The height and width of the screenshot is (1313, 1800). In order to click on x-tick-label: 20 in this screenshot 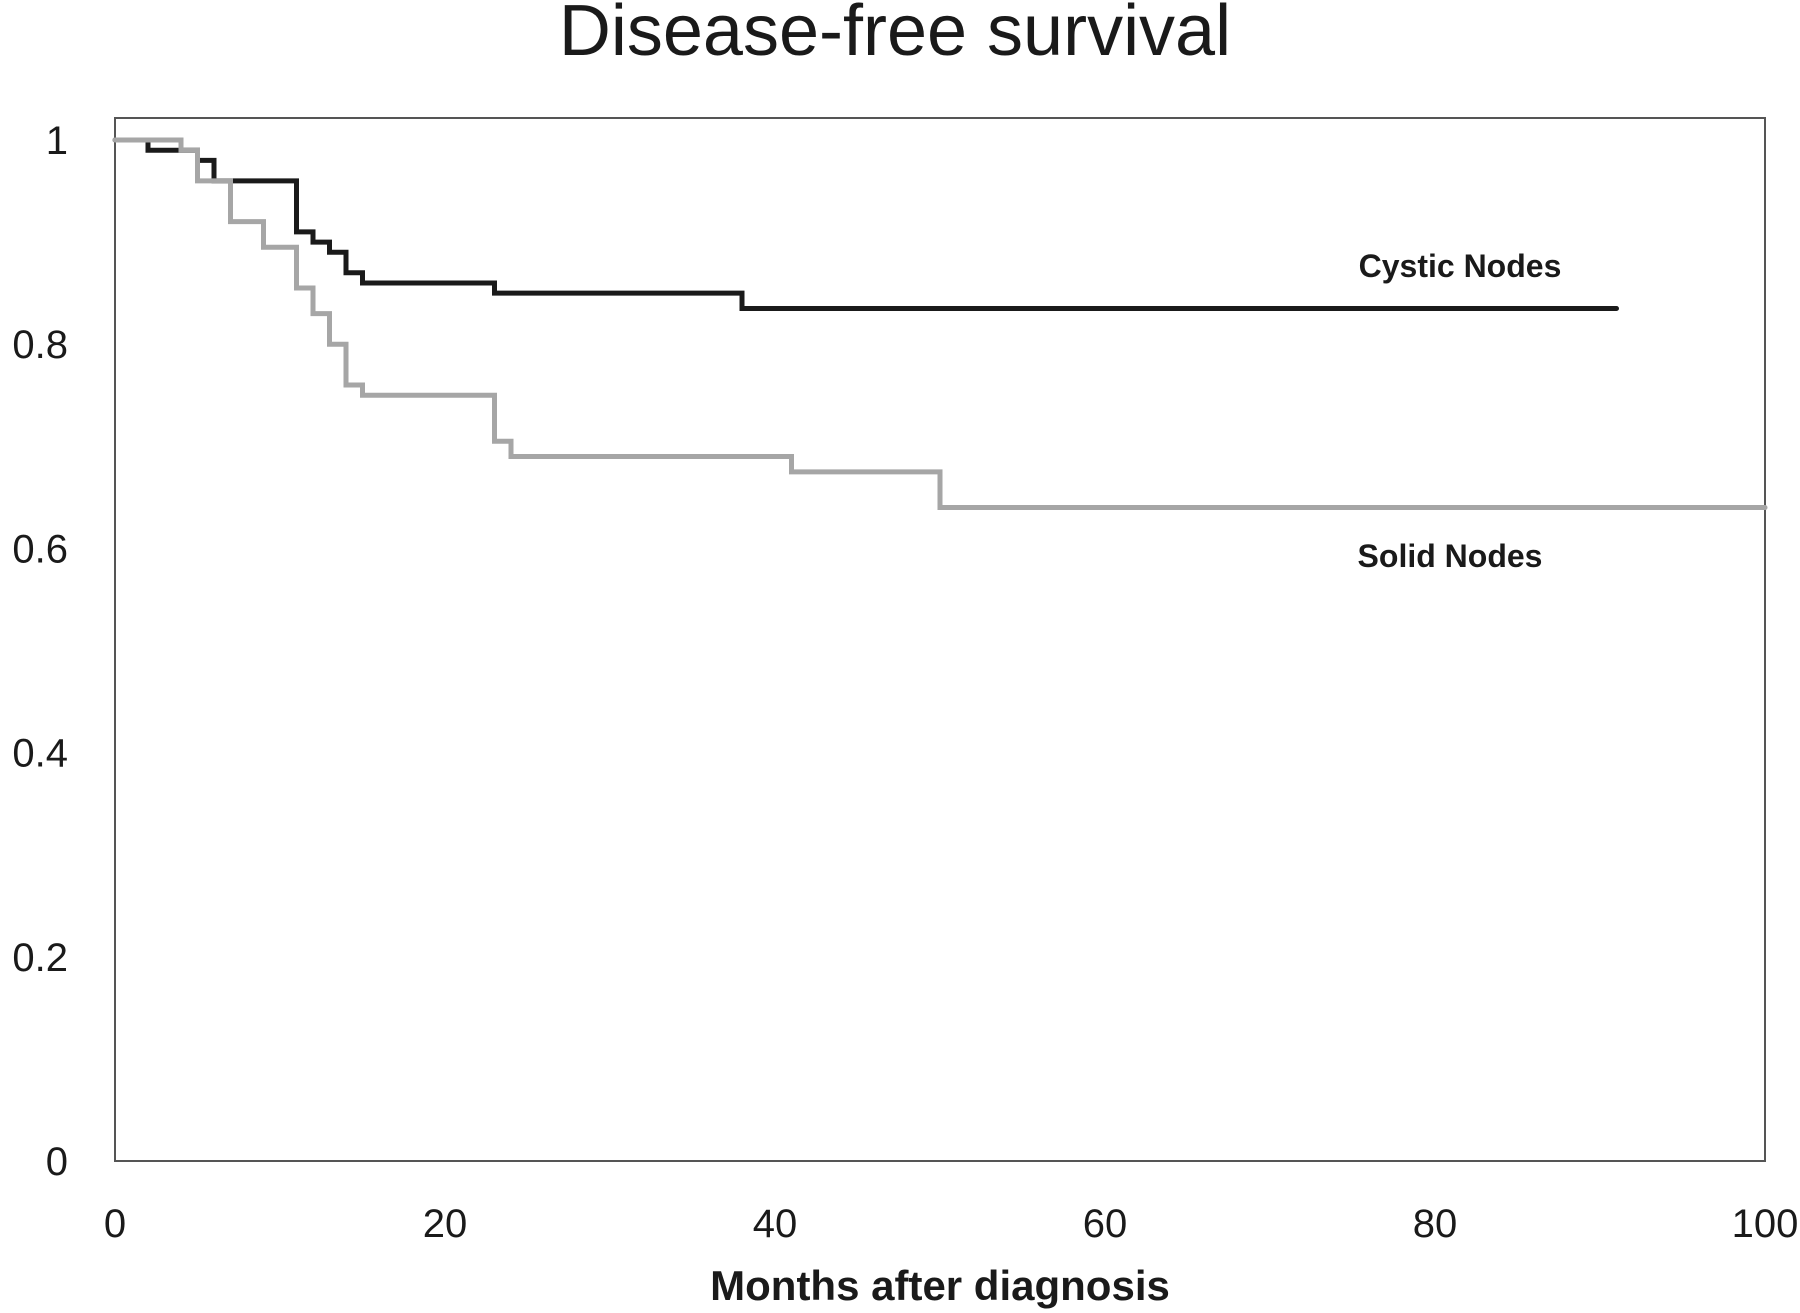, I will do `click(445, 1224)`.